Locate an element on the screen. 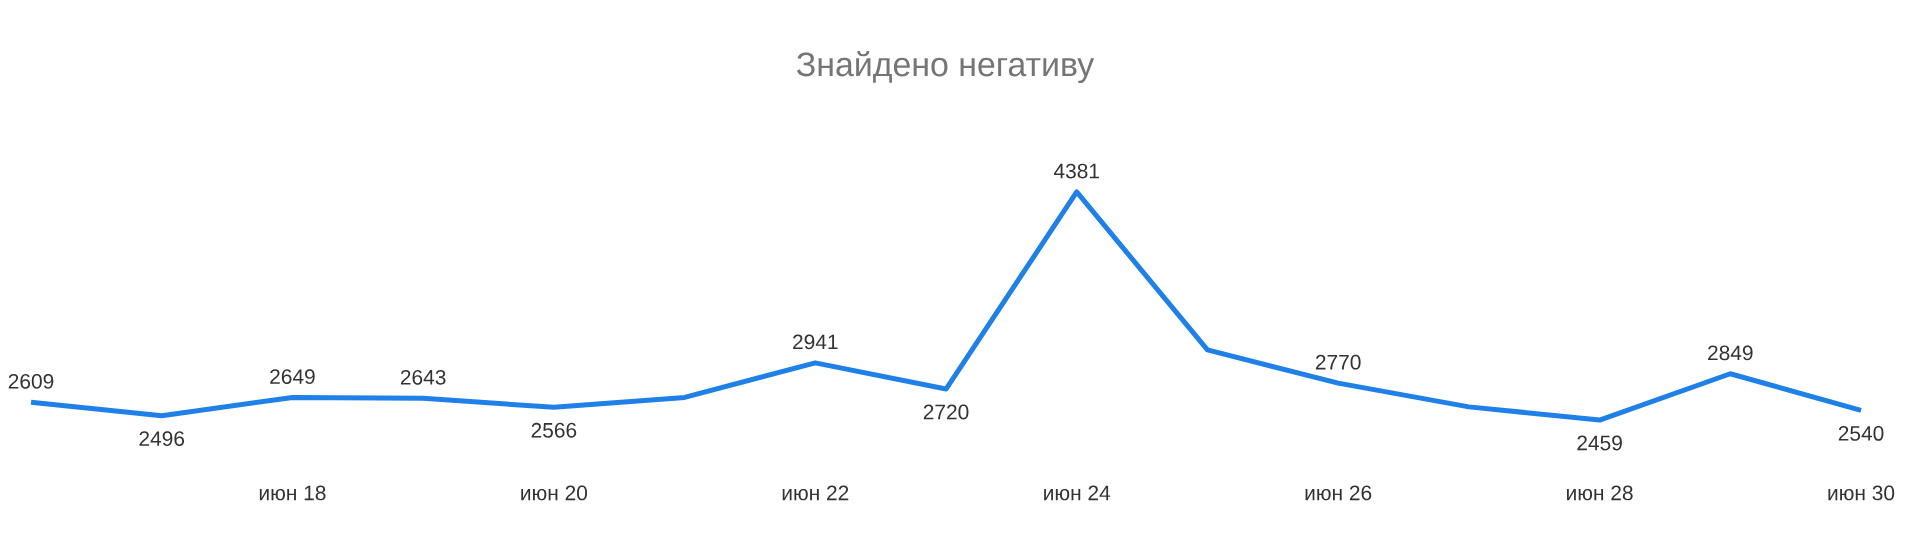  x-tick-label: июн 26 is located at coordinates (1338, 493).